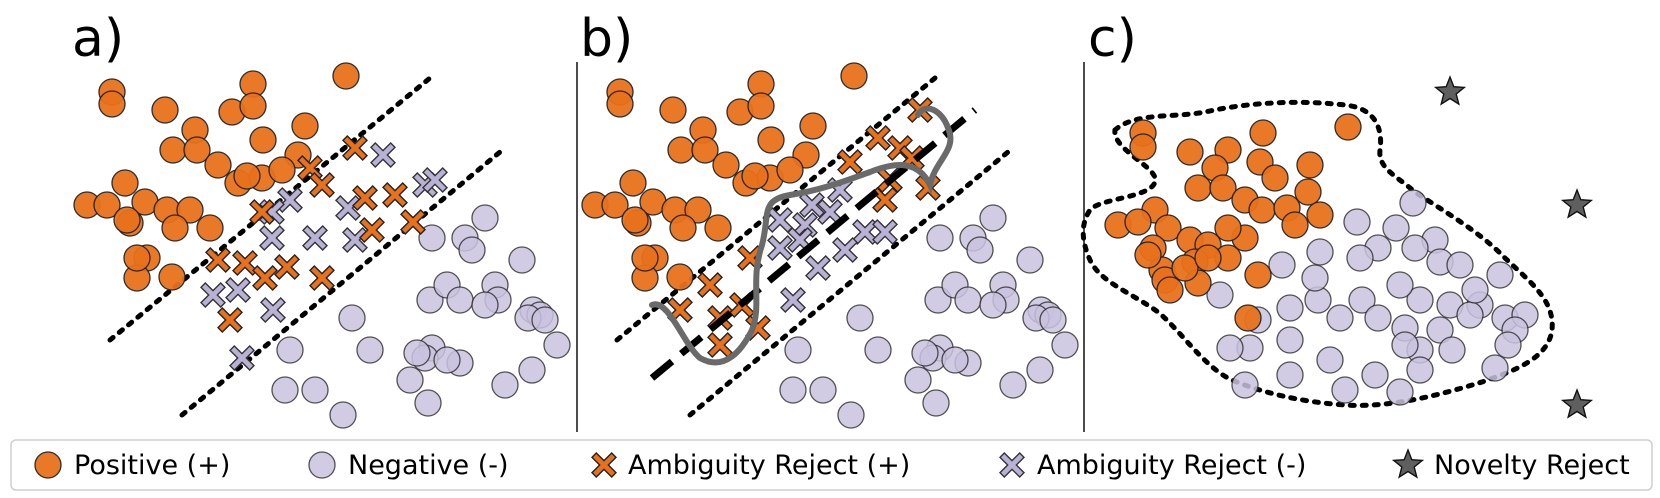 The height and width of the screenshot is (498, 1660). What do you see at coordinates (769, 465) in the screenshot?
I see `legend-label-ambiguity-positive: Ambiguity Reject (+)` at bounding box center [769, 465].